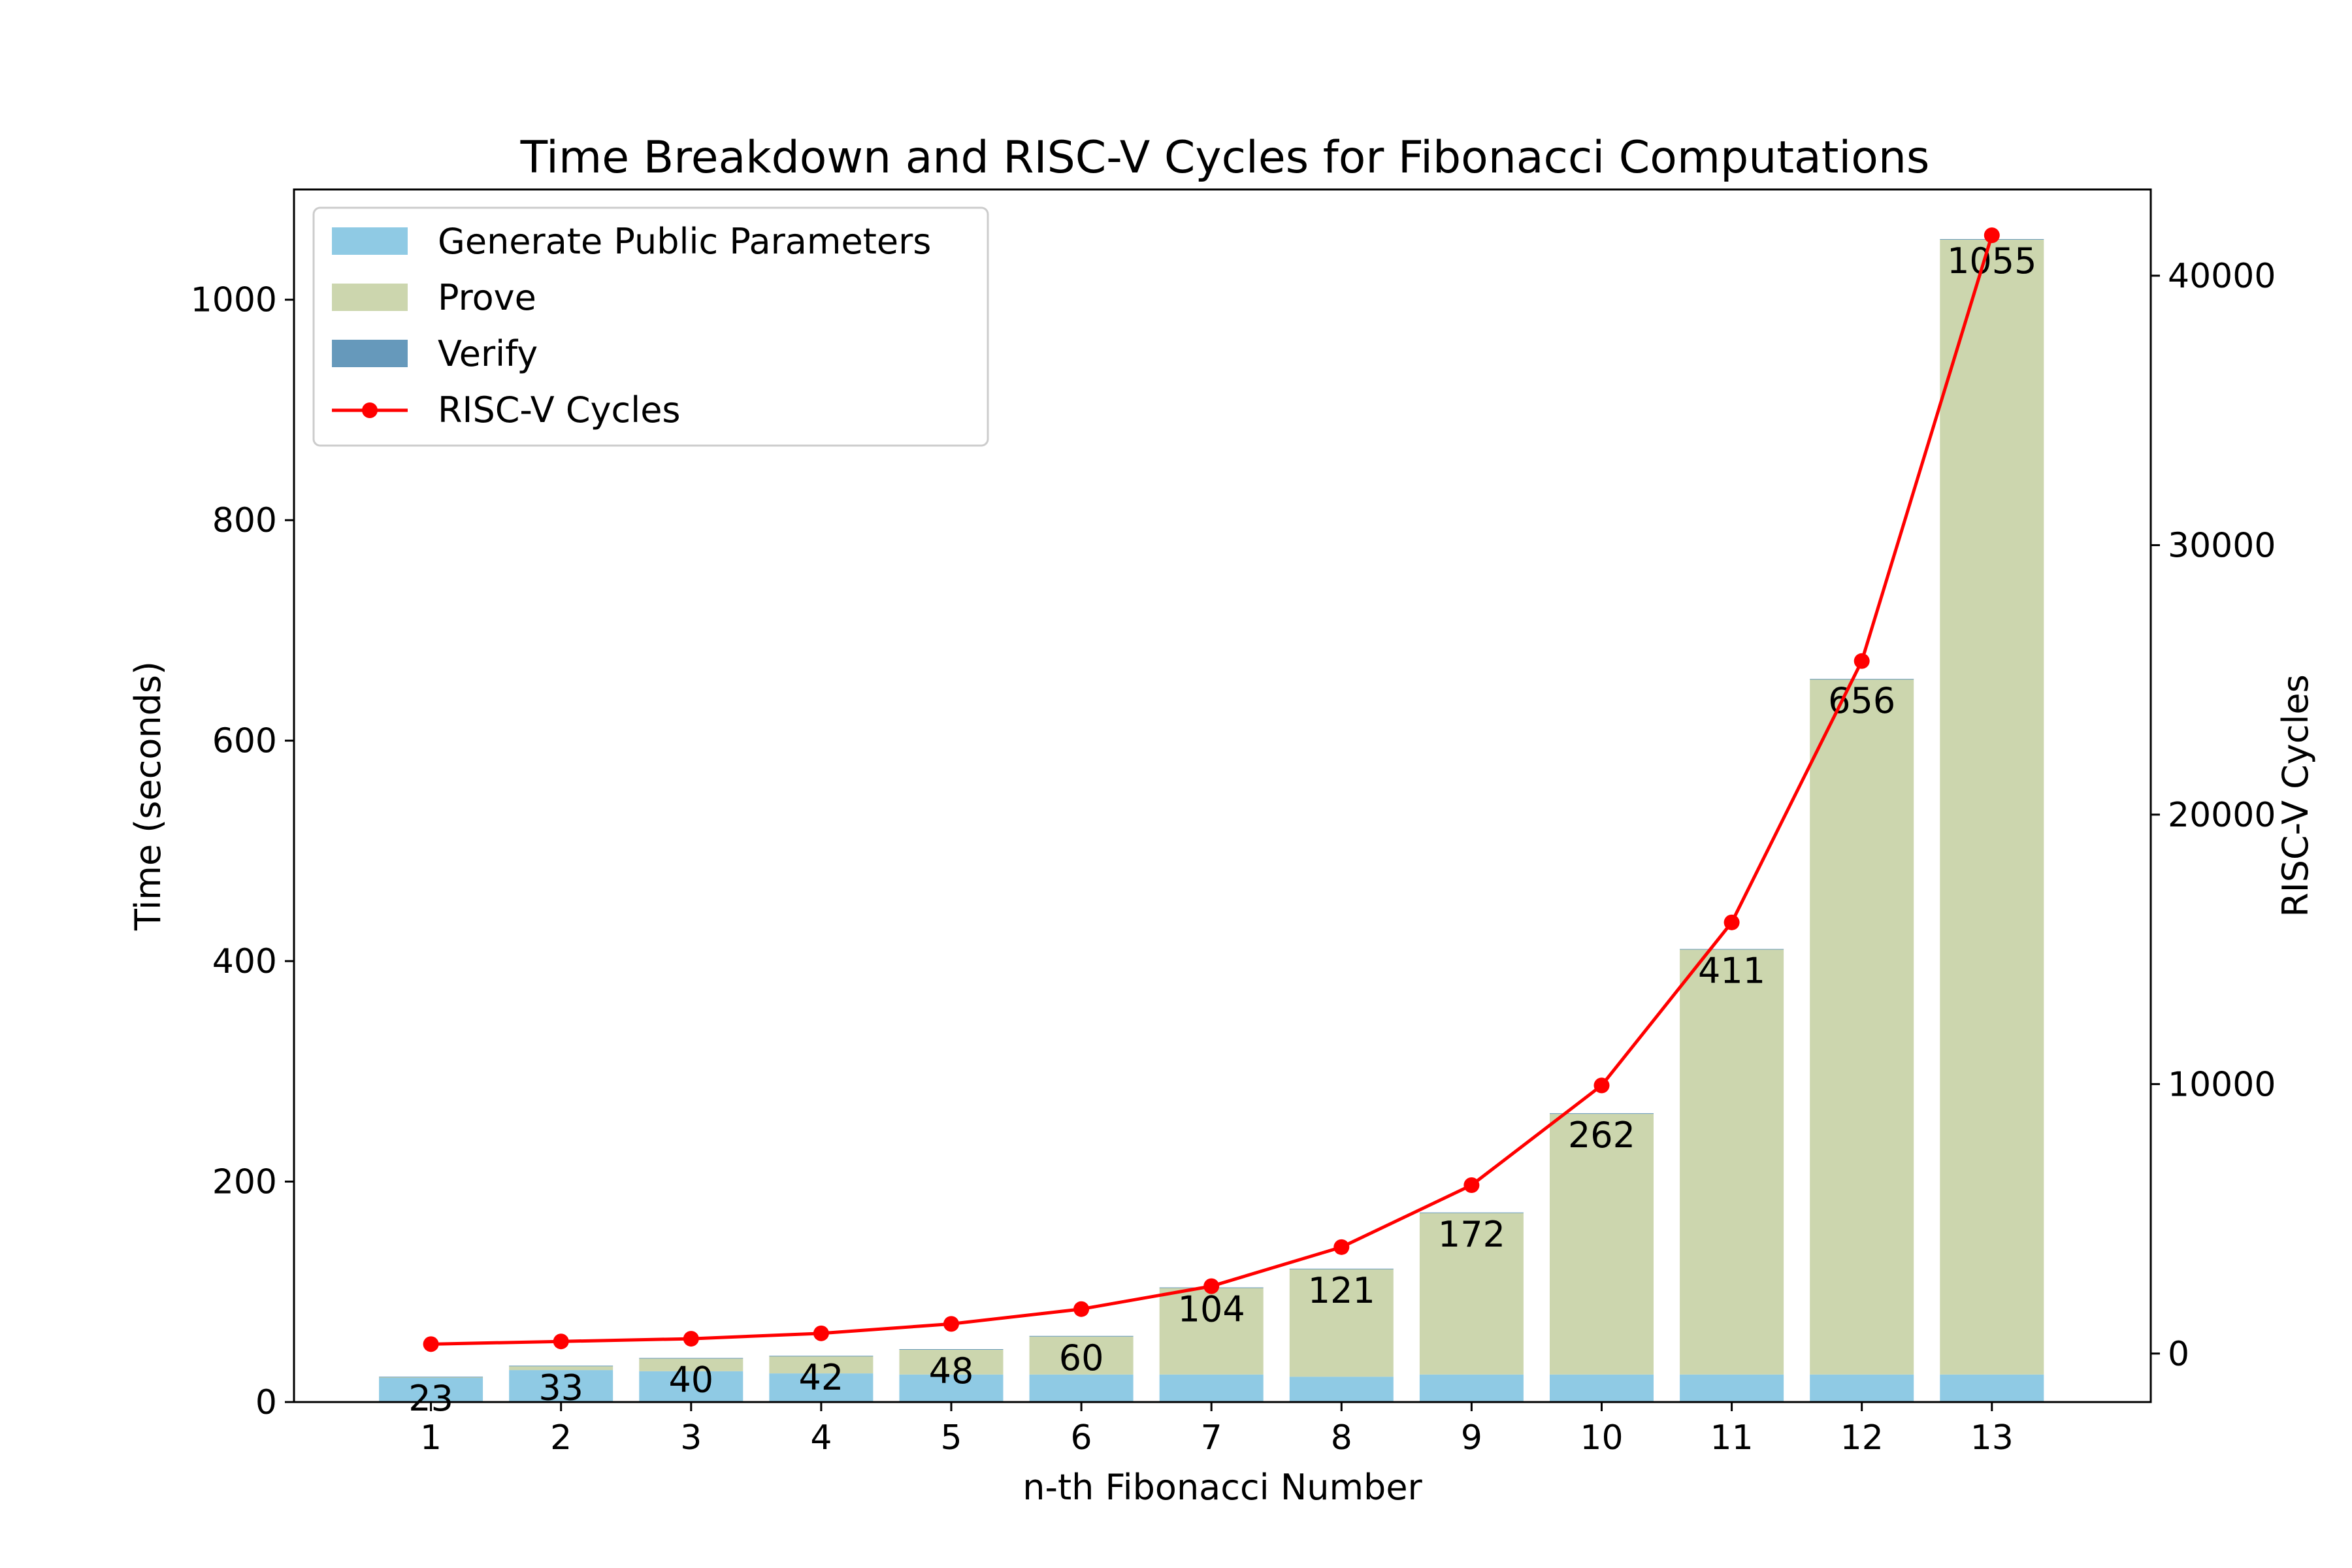 The height and width of the screenshot is (1568, 2352). Describe the element at coordinates (1222, 1487) in the screenshot. I see `x-axis-label: n-th Fibonacci Number` at that location.